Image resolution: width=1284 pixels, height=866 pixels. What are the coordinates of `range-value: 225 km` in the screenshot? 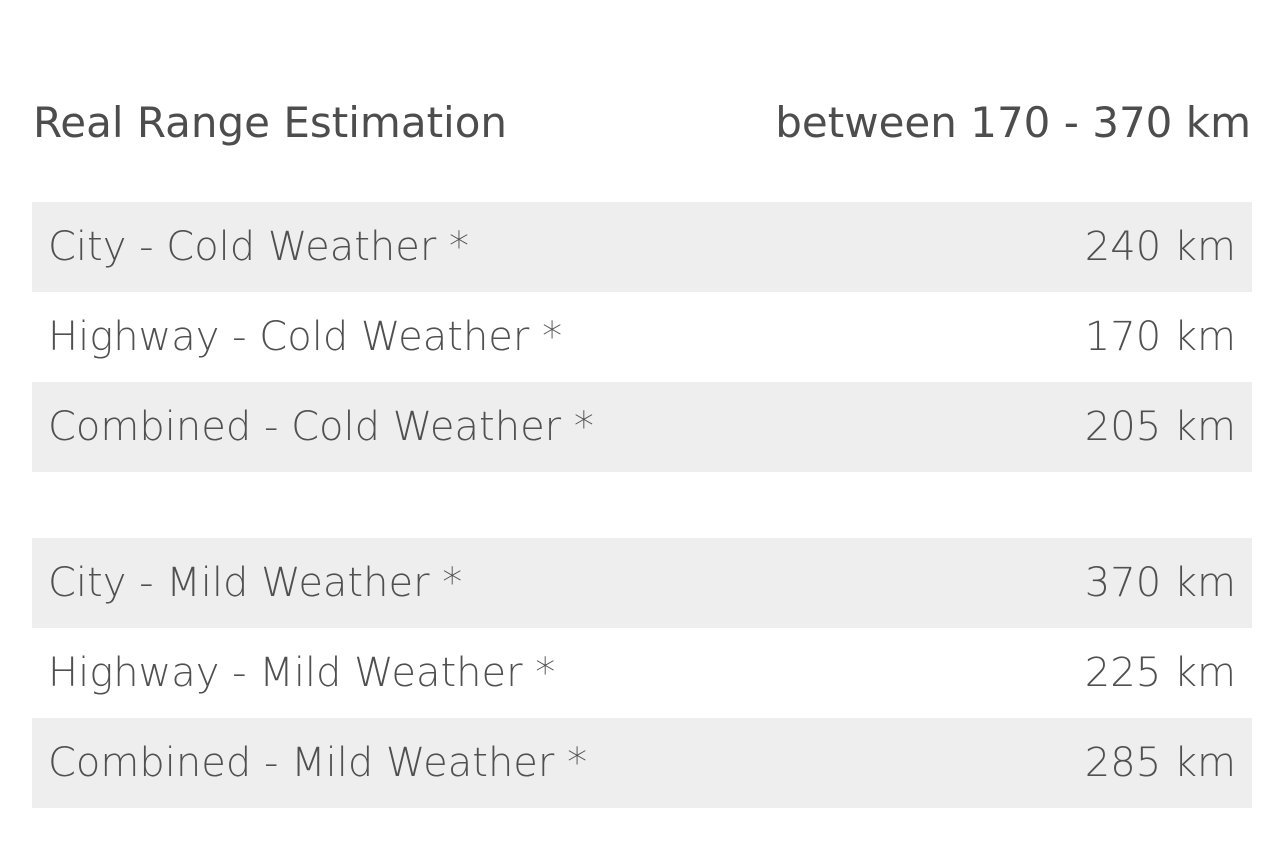 It's located at (1160, 673).